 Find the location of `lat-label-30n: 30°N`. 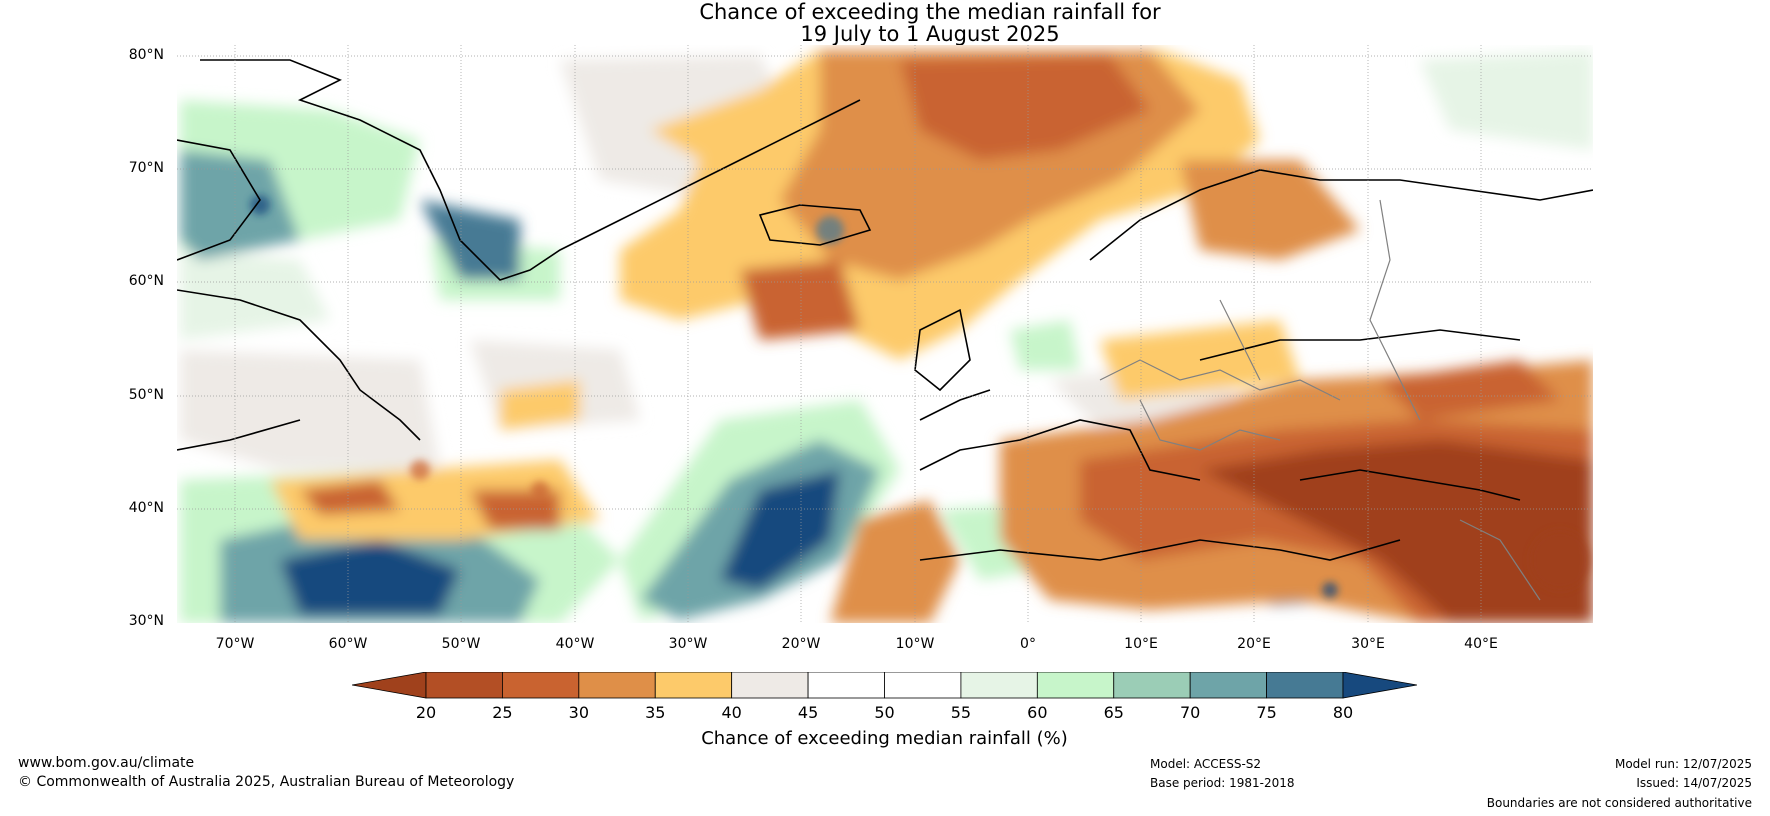

lat-label-30n: 30°N is located at coordinates (146, 621).